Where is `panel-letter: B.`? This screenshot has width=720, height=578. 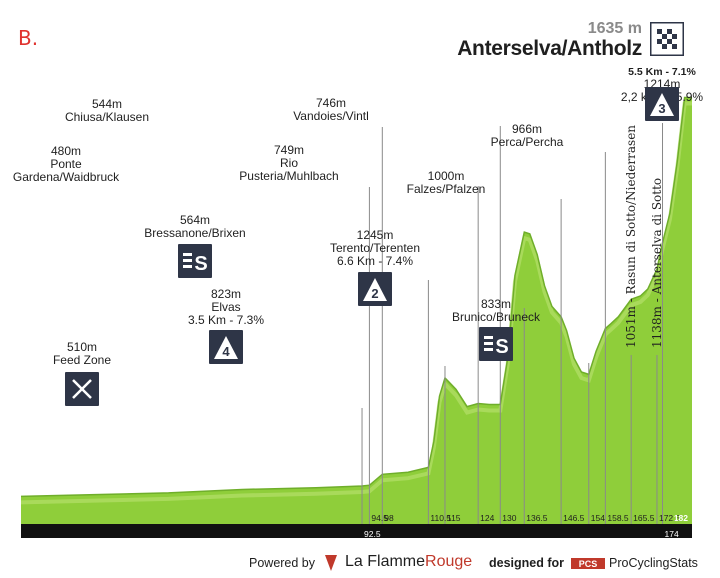 panel-letter: B. is located at coordinates (28, 38).